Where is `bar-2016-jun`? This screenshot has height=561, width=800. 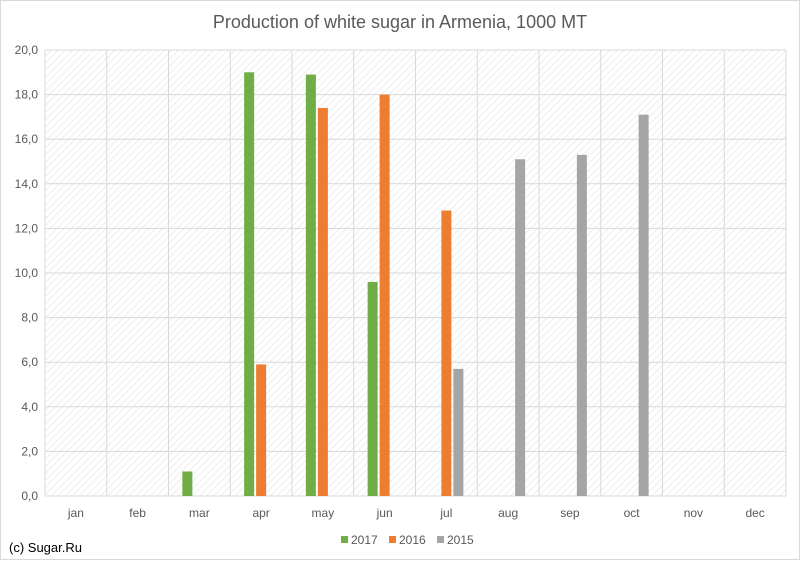
bar-2016-jun is located at coordinates (384, 295).